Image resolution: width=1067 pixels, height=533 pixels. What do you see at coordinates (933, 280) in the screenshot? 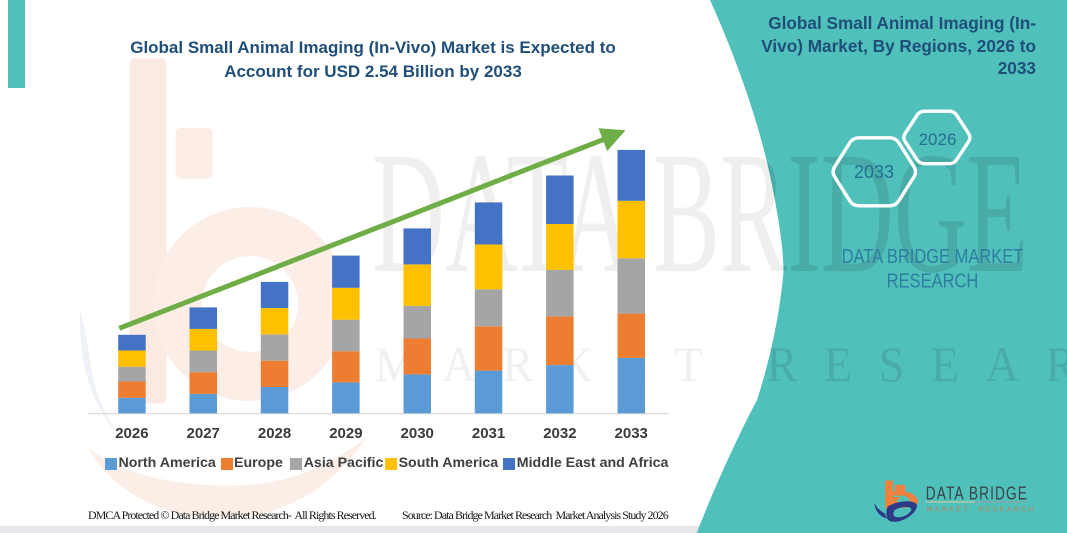
I see `svg-text: RESEARCH` at bounding box center [933, 280].